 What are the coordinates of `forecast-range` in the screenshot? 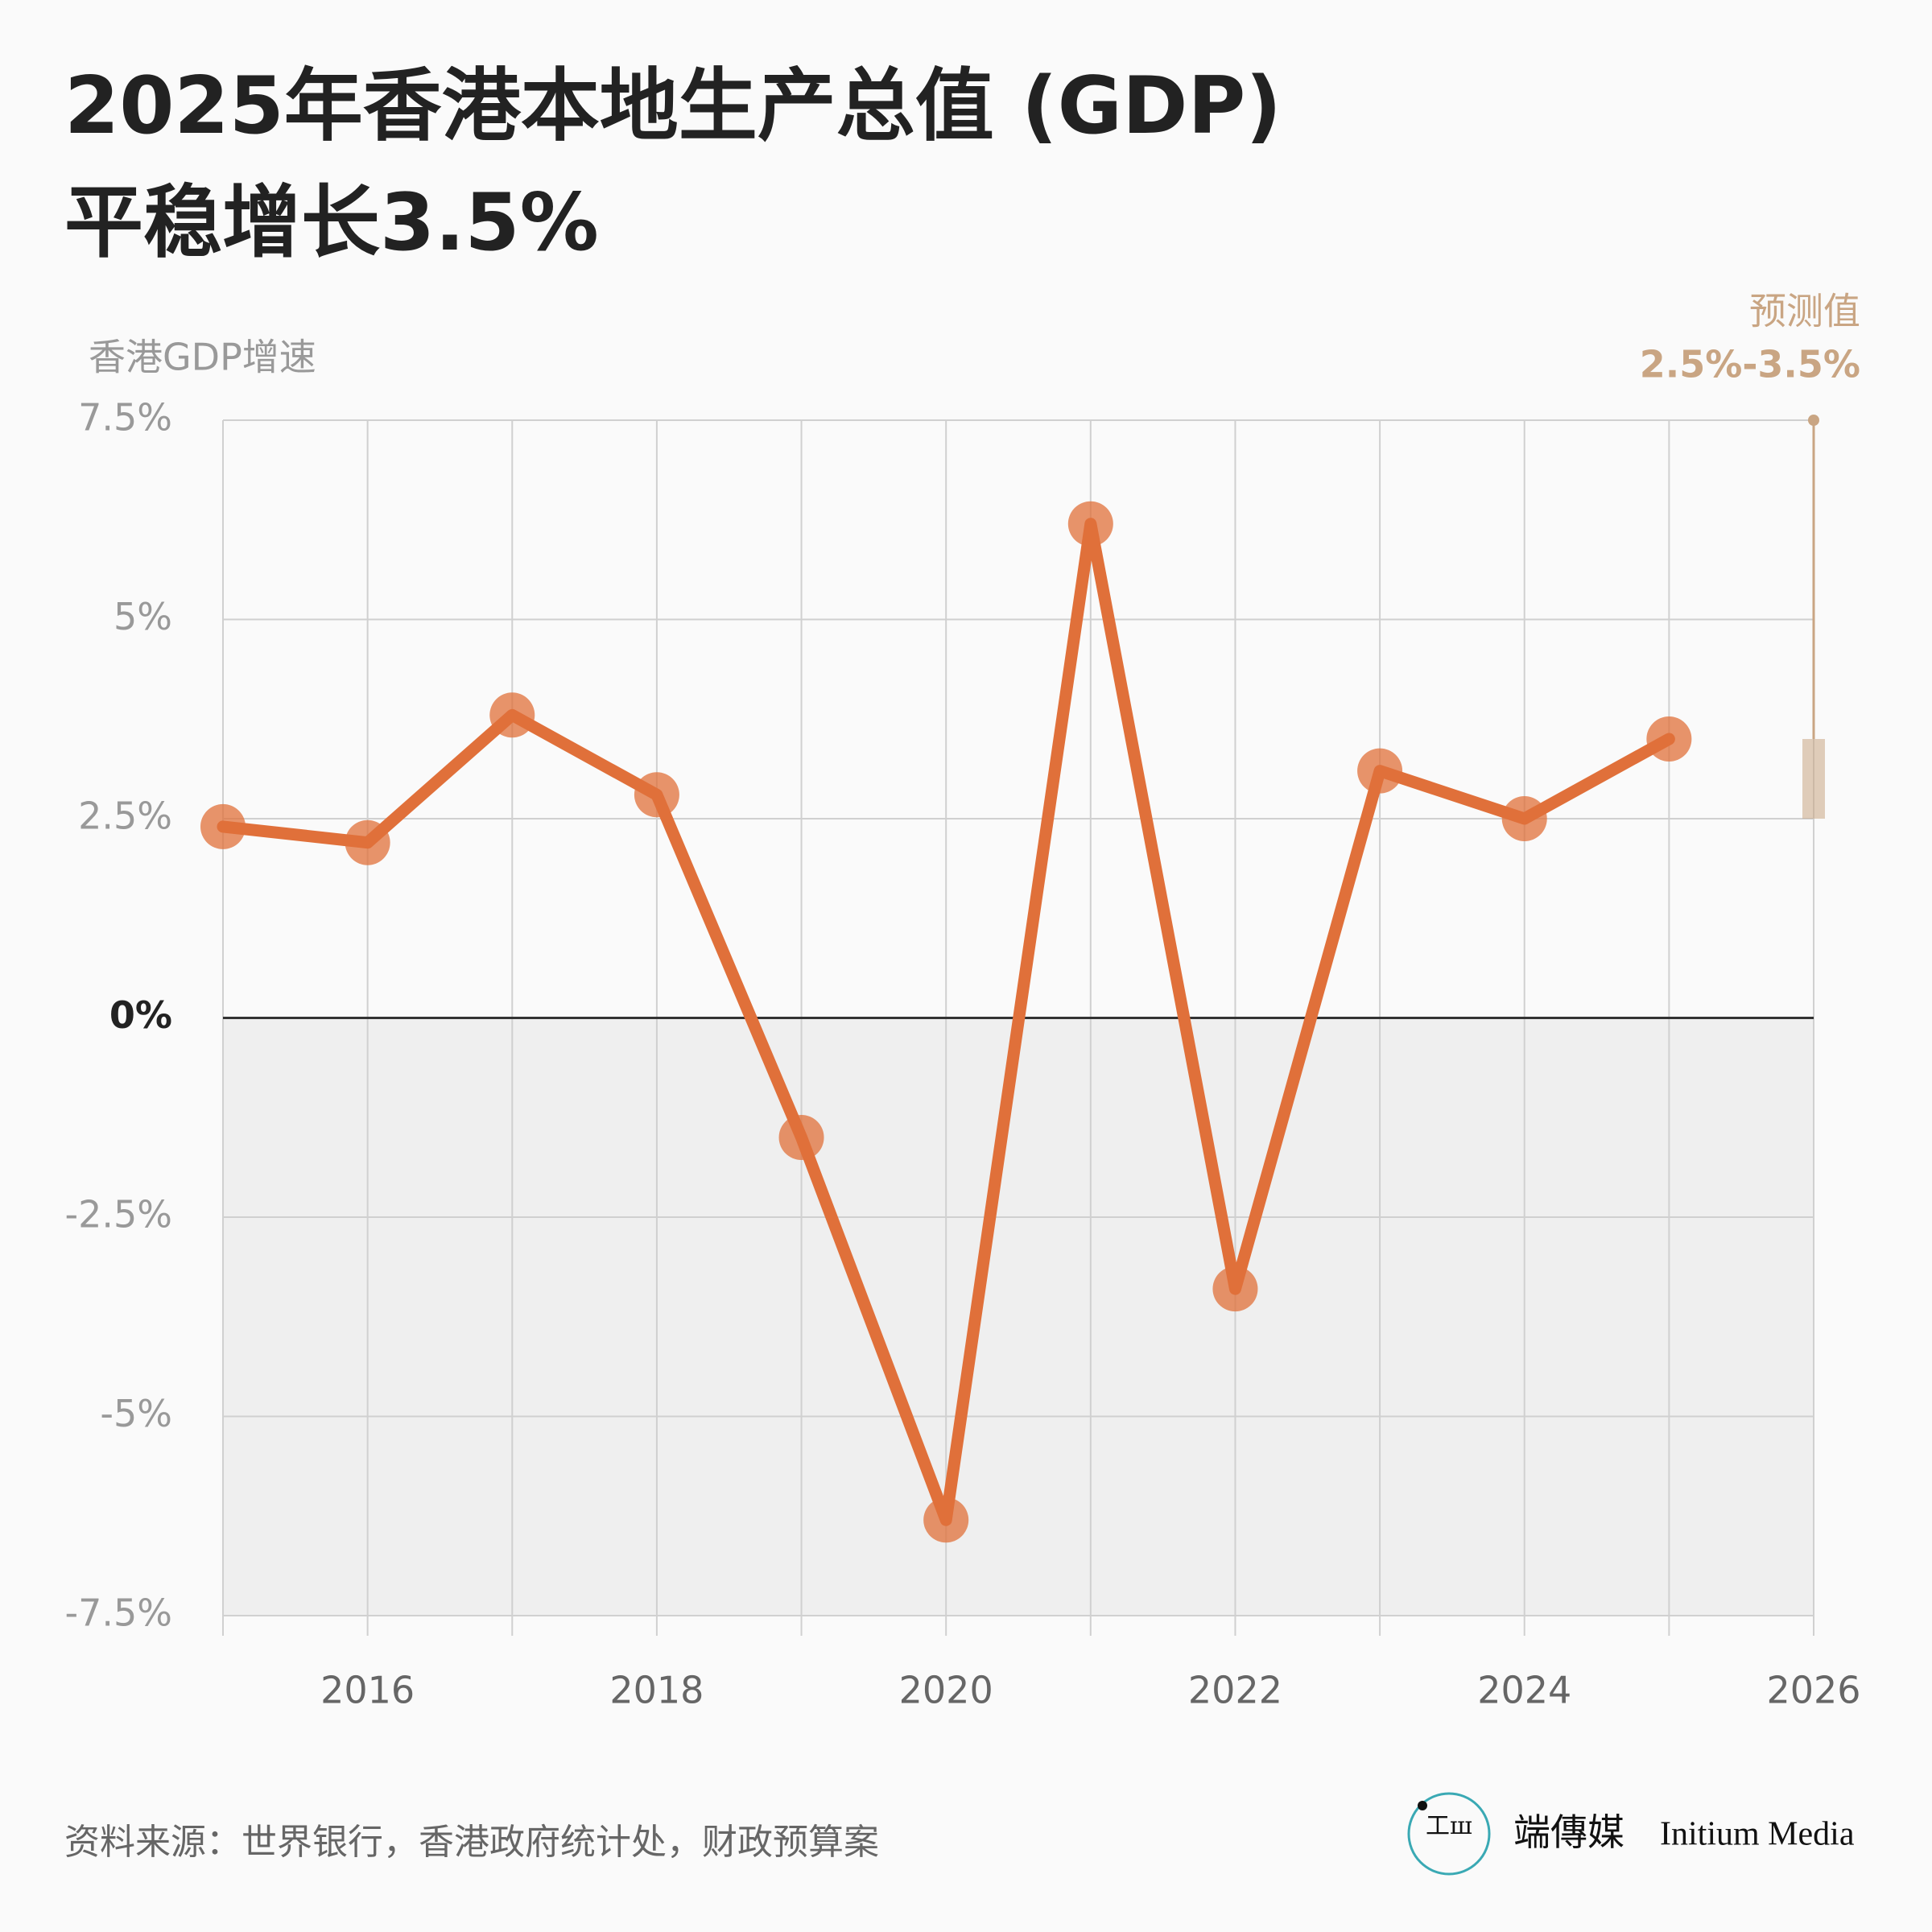 It's located at (1813, 779).